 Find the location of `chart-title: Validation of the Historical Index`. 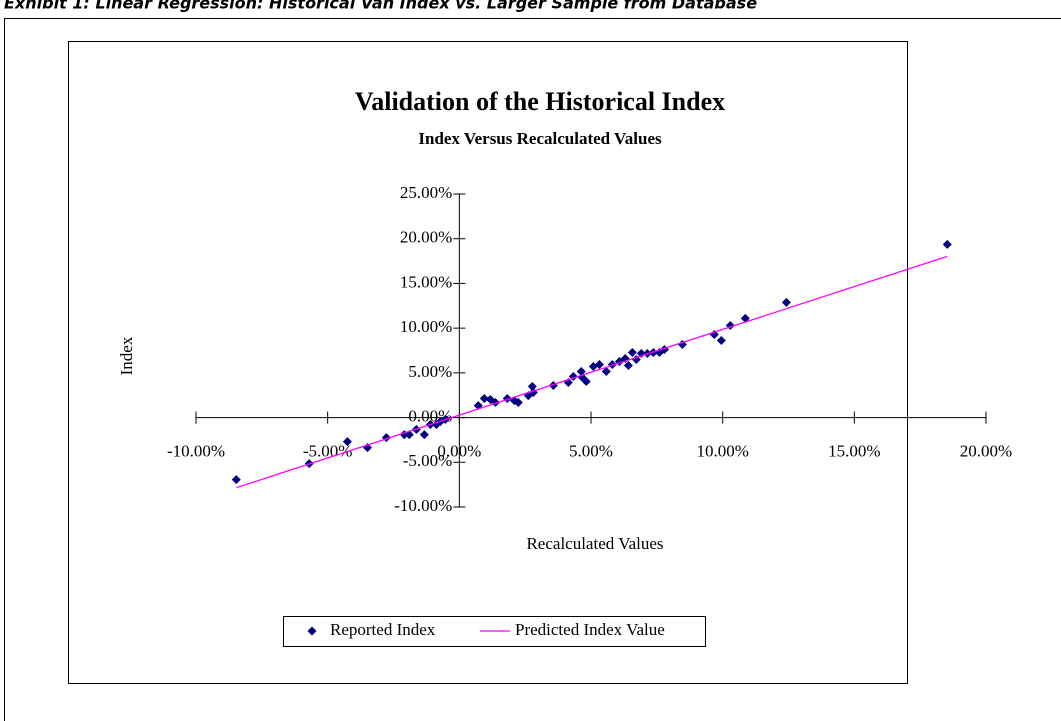

chart-title: Validation of the Historical Index is located at coordinates (540, 101).